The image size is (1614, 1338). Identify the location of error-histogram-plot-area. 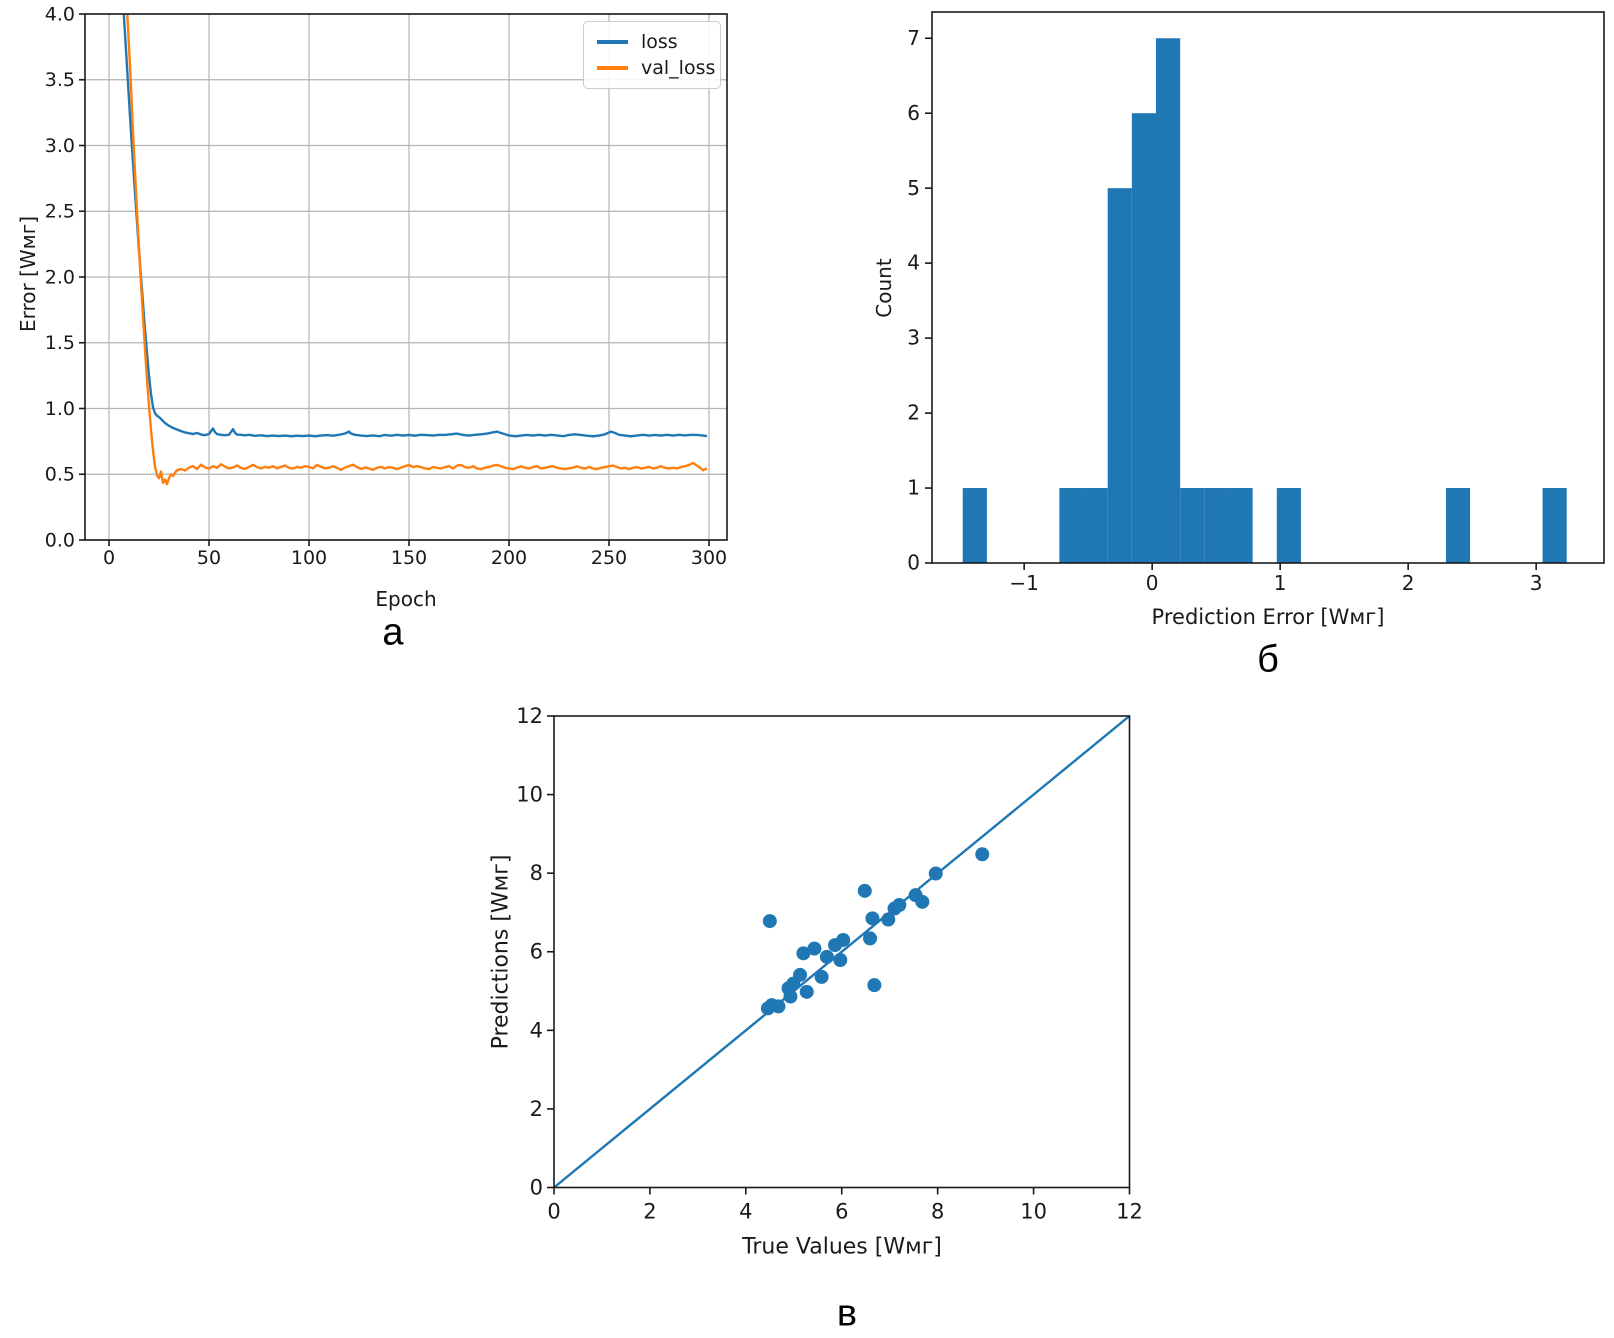
(1264, 300).